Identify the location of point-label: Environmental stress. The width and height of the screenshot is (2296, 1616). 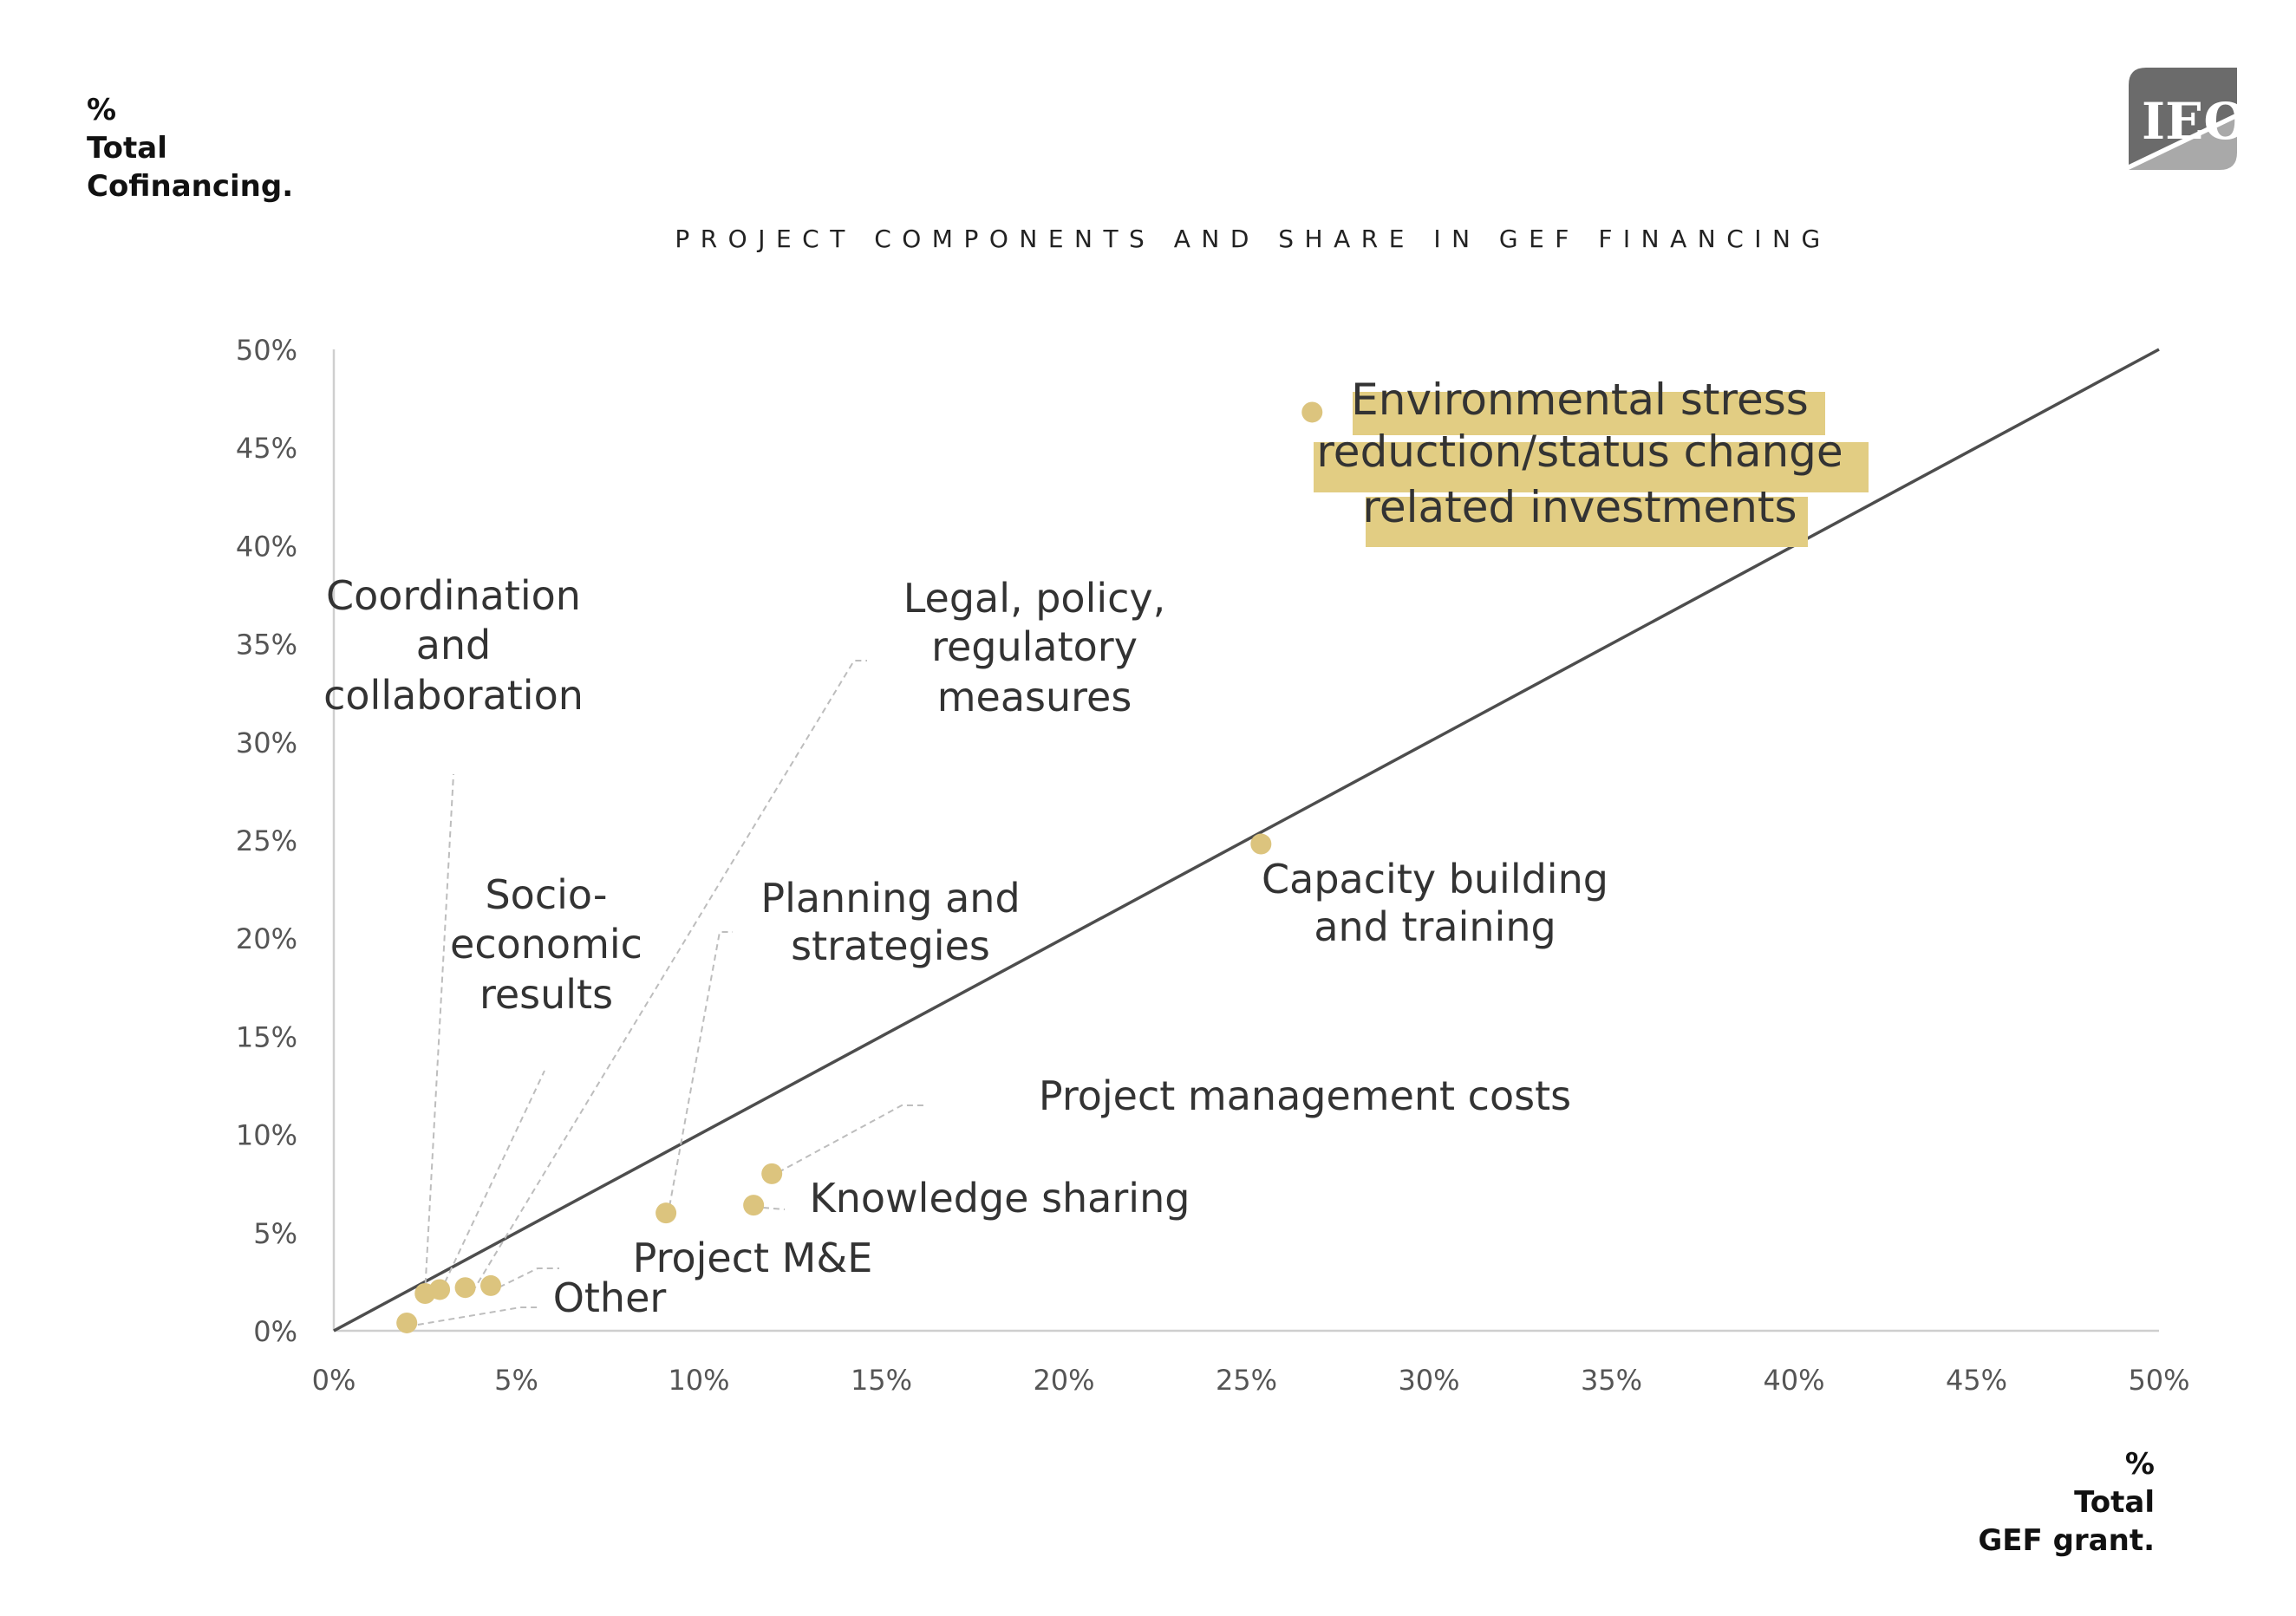
(1580, 400).